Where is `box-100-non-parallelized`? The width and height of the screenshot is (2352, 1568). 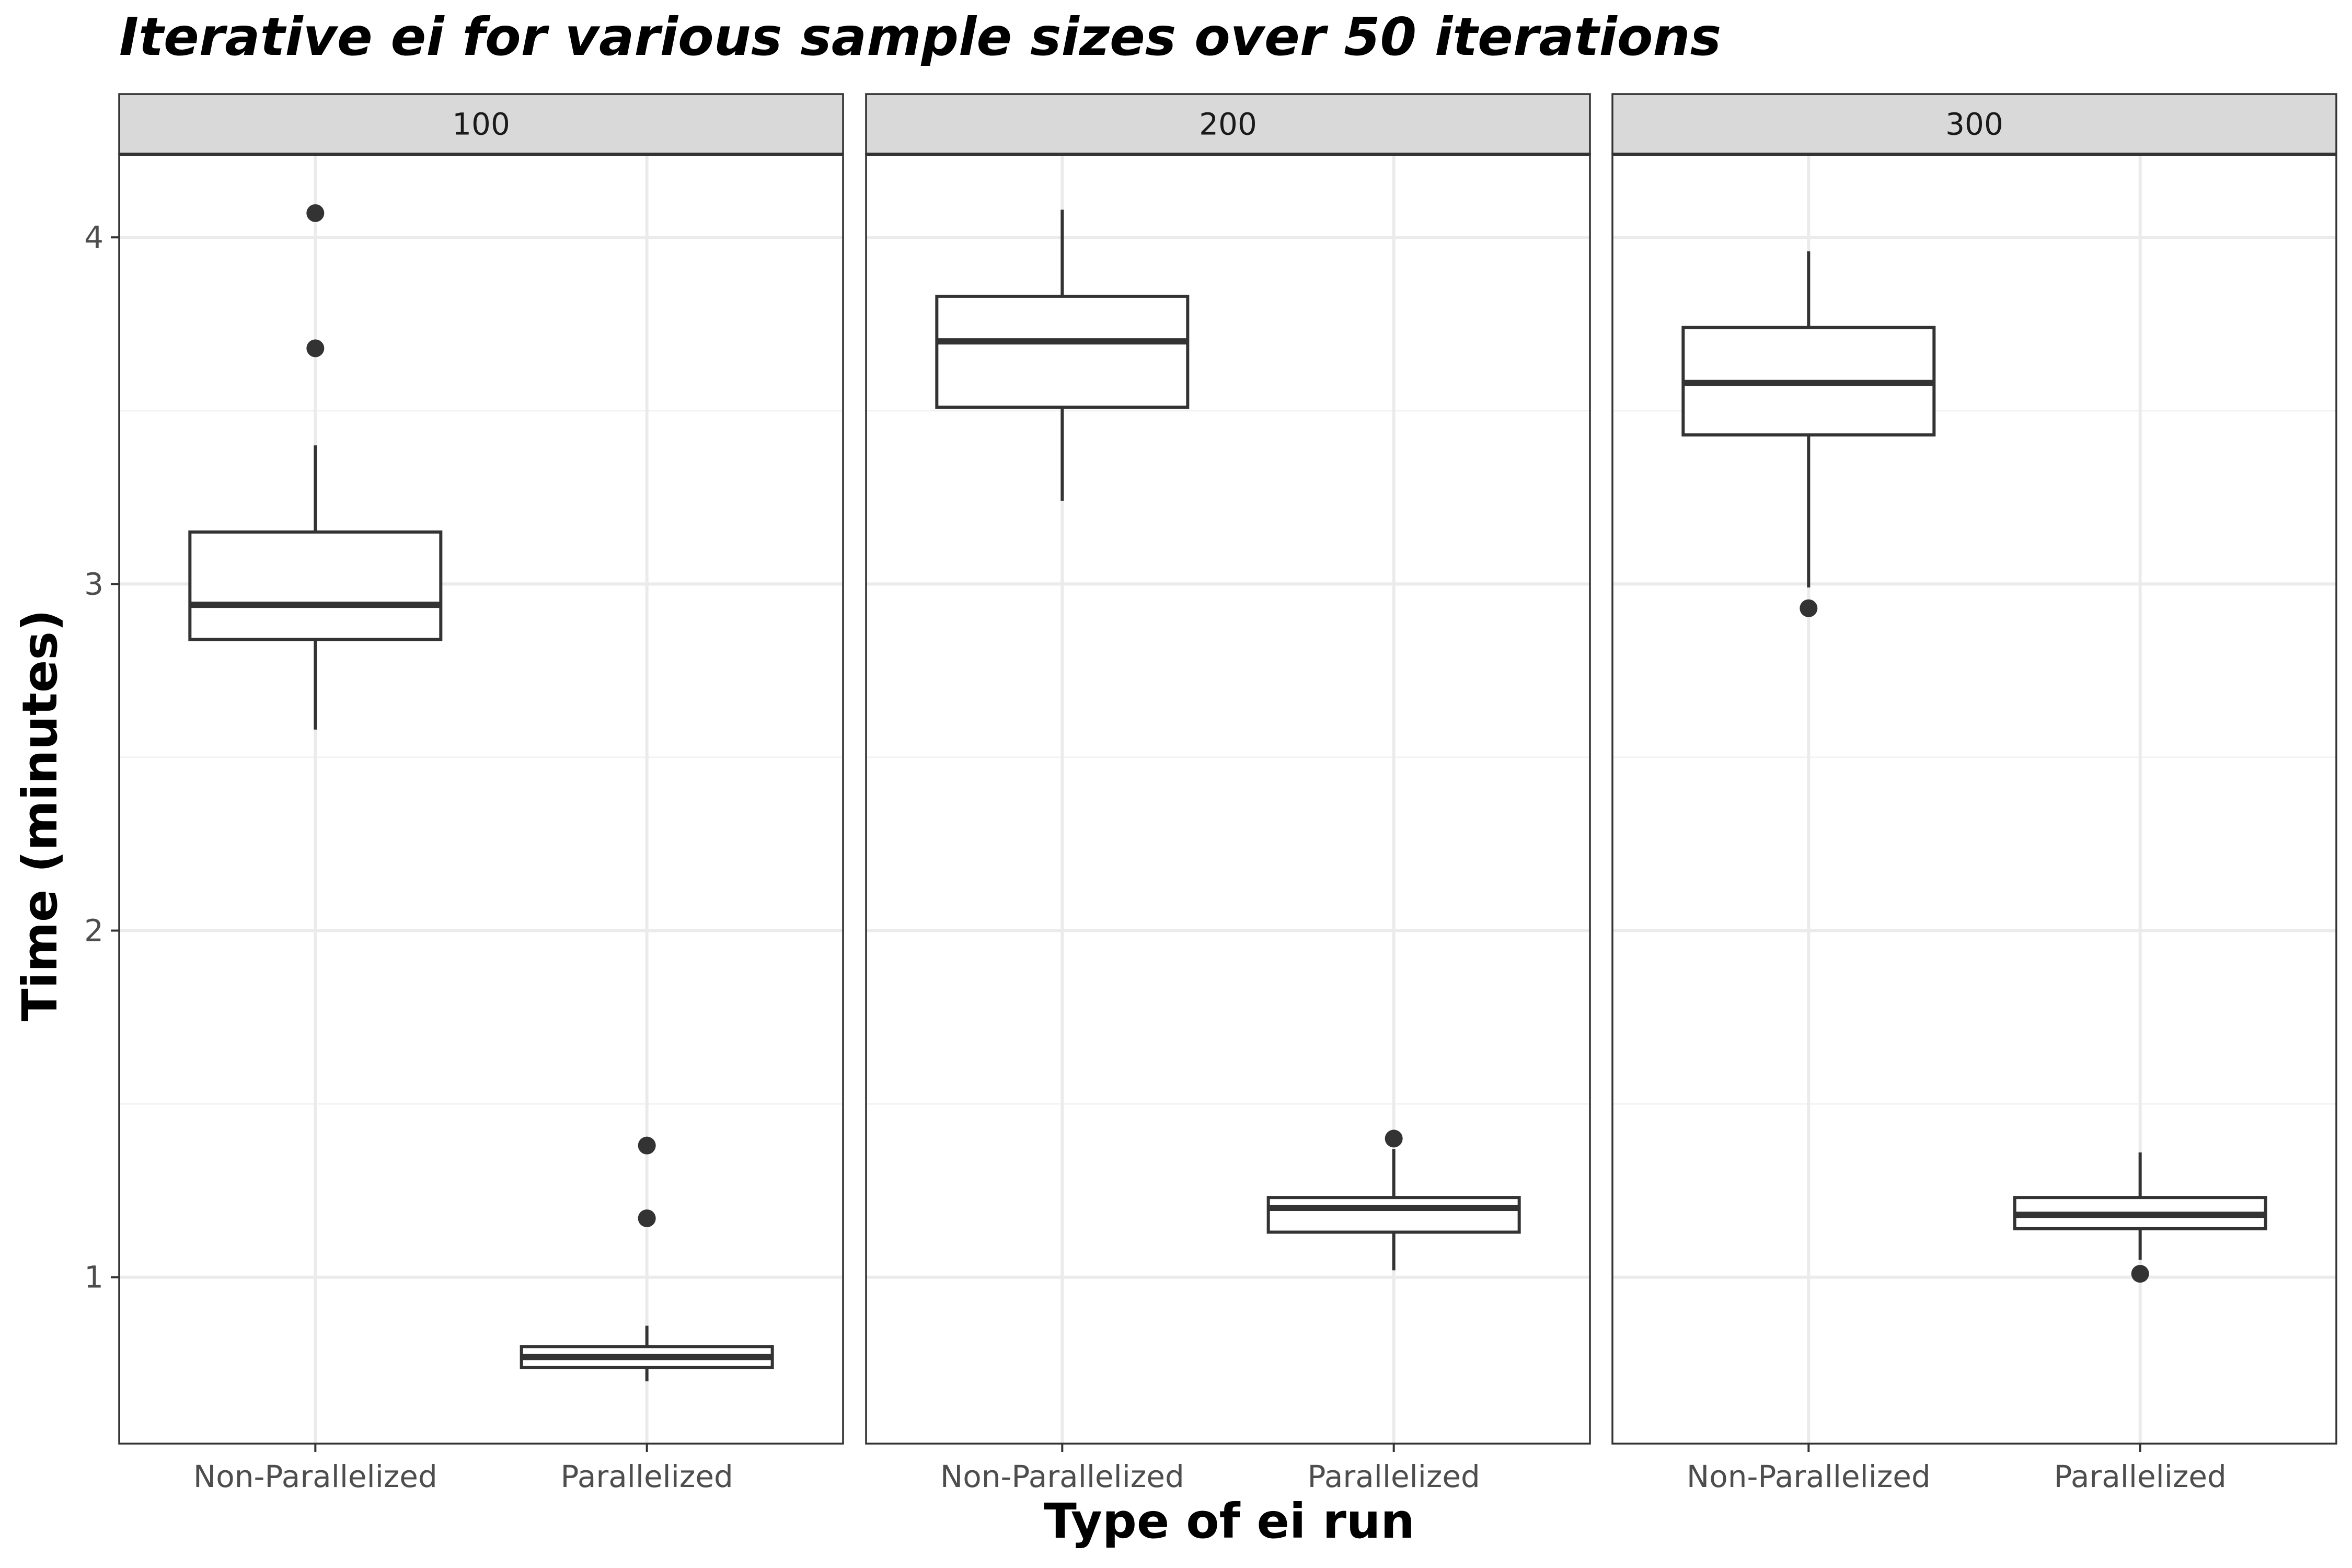
box-100-non-parallelized is located at coordinates (315, 467).